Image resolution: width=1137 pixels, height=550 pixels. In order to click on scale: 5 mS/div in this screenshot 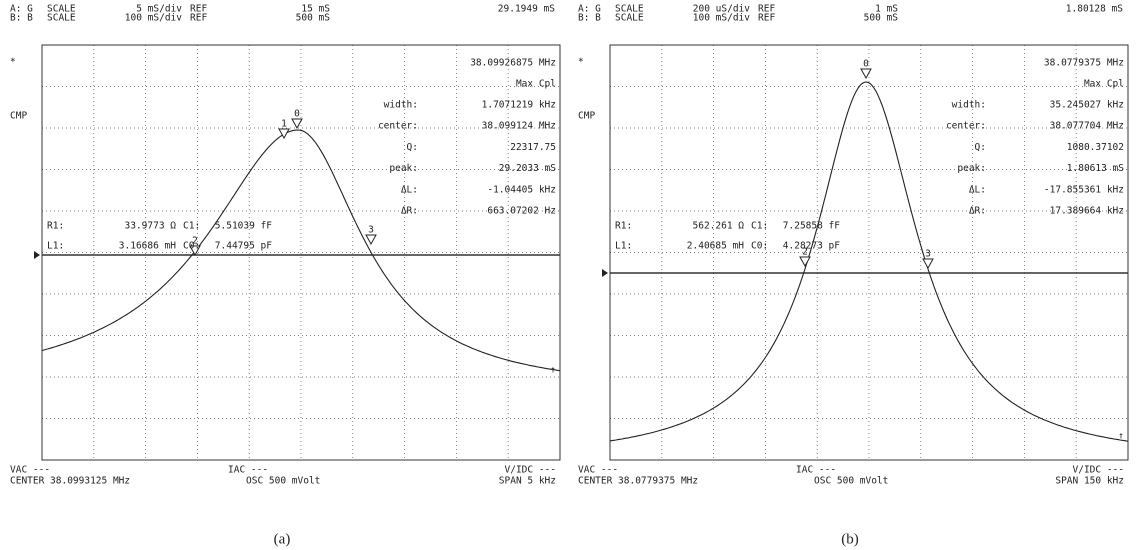, I will do `click(159, 9)`.